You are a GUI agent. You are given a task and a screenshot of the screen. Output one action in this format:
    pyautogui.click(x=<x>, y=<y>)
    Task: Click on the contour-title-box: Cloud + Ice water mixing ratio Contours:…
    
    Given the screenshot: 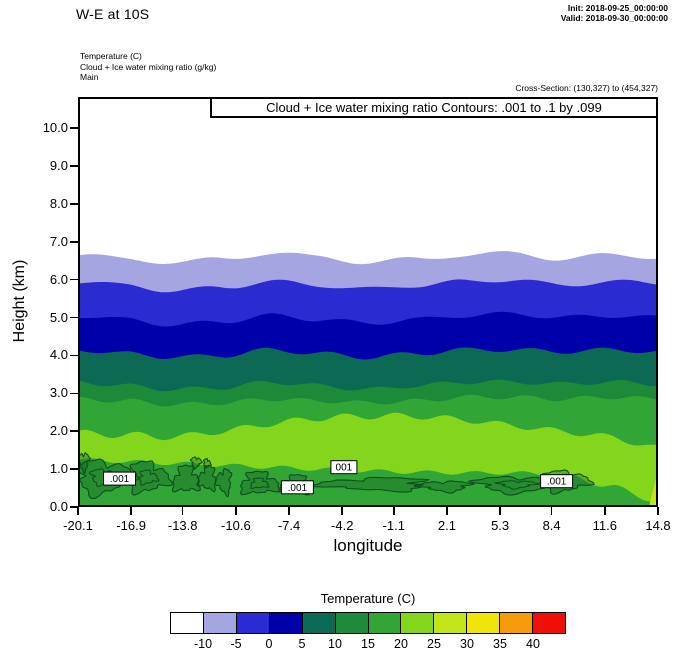 What is the action you would take?
    pyautogui.click(x=434, y=107)
    